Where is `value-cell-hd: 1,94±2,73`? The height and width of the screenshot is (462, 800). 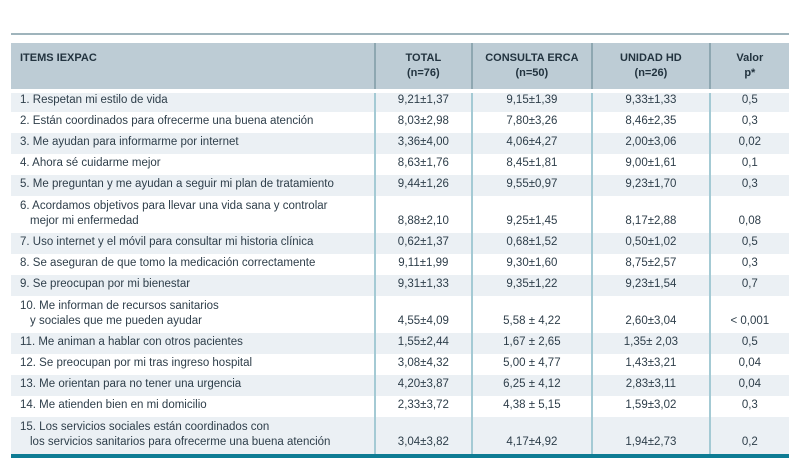 value-cell-hd: 1,94±2,73 is located at coordinates (650, 436).